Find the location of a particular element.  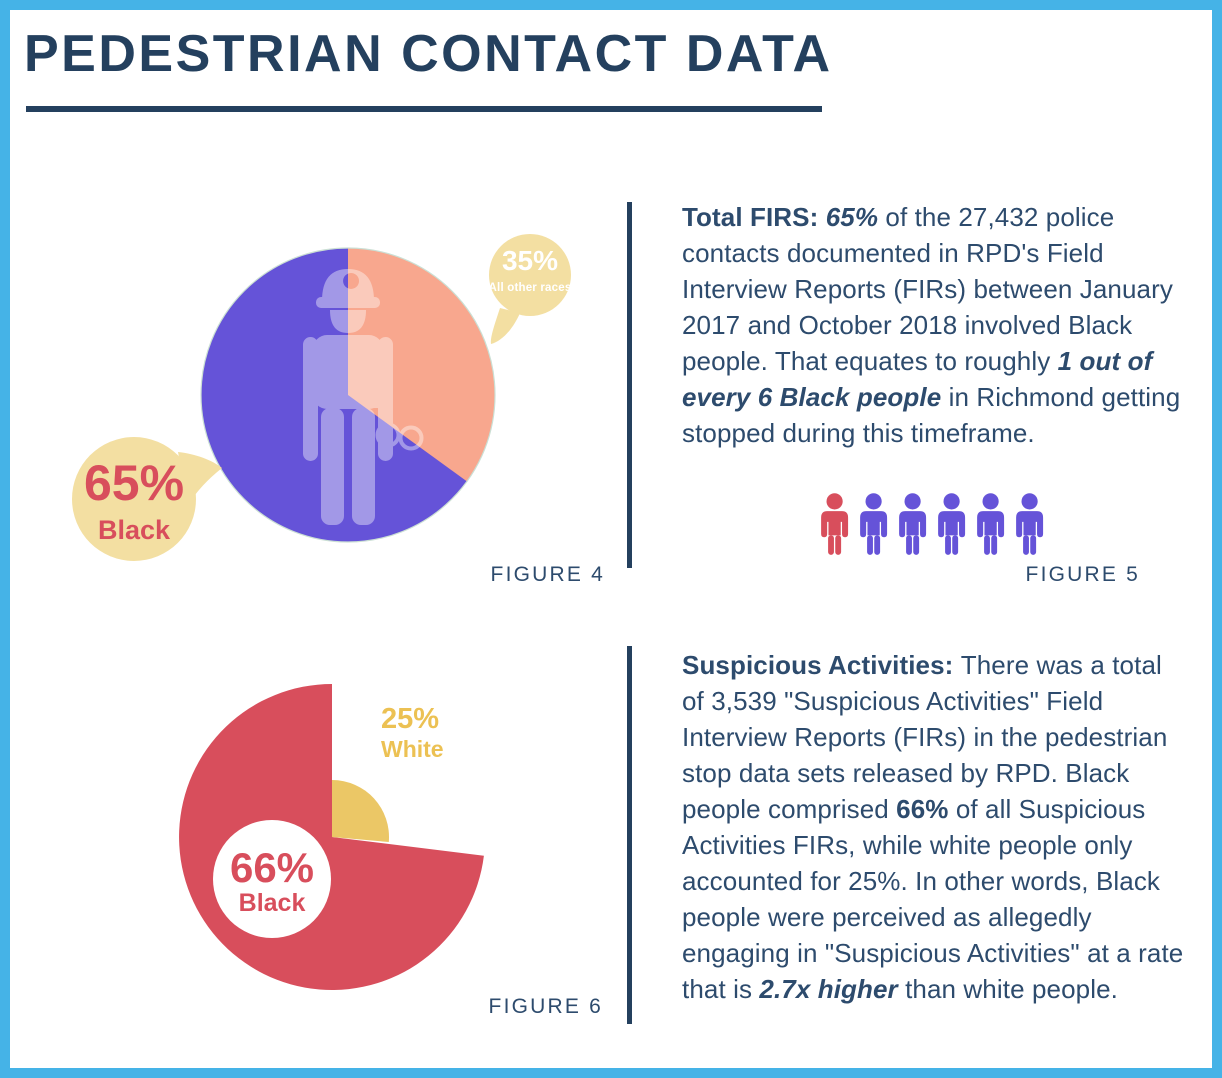

figure6-label: FIGURE 6 is located at coordinates (545, 1006).